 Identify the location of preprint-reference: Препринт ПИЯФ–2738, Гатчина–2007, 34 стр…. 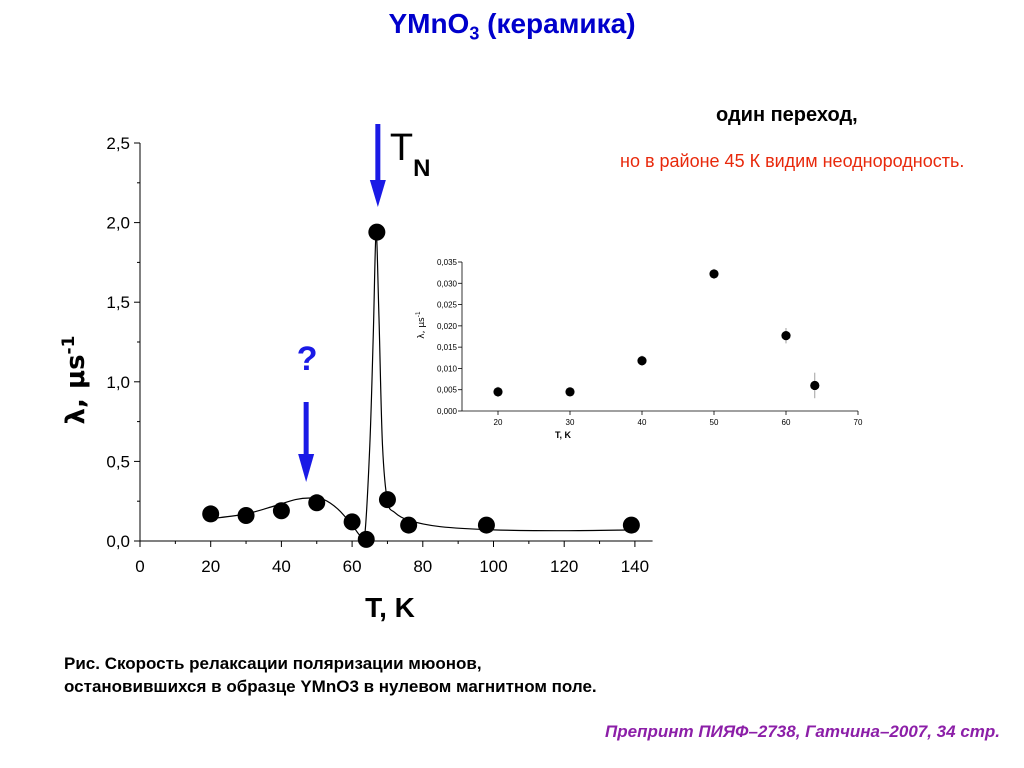
(802, 731).